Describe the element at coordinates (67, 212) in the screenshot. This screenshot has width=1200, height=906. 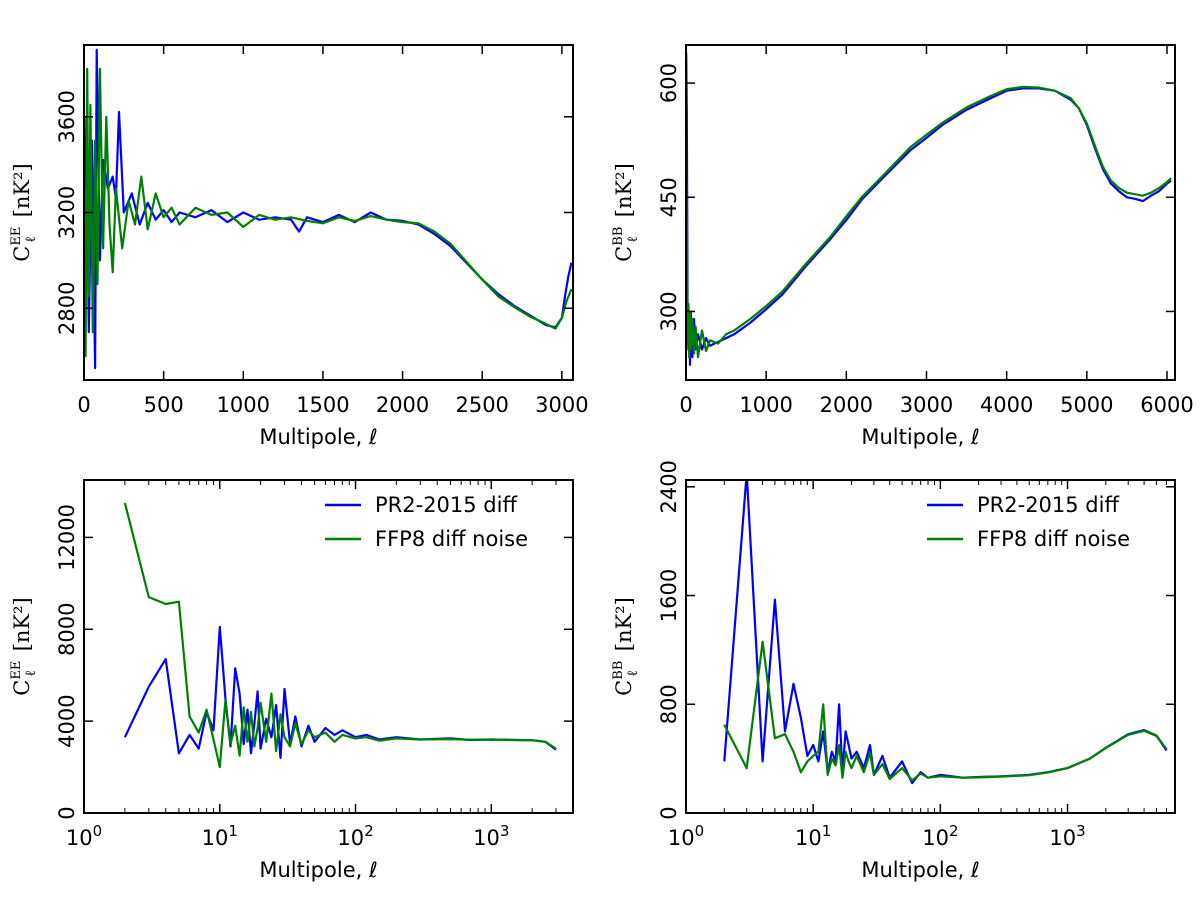
I see `y-tick-label: 3200` at that location.